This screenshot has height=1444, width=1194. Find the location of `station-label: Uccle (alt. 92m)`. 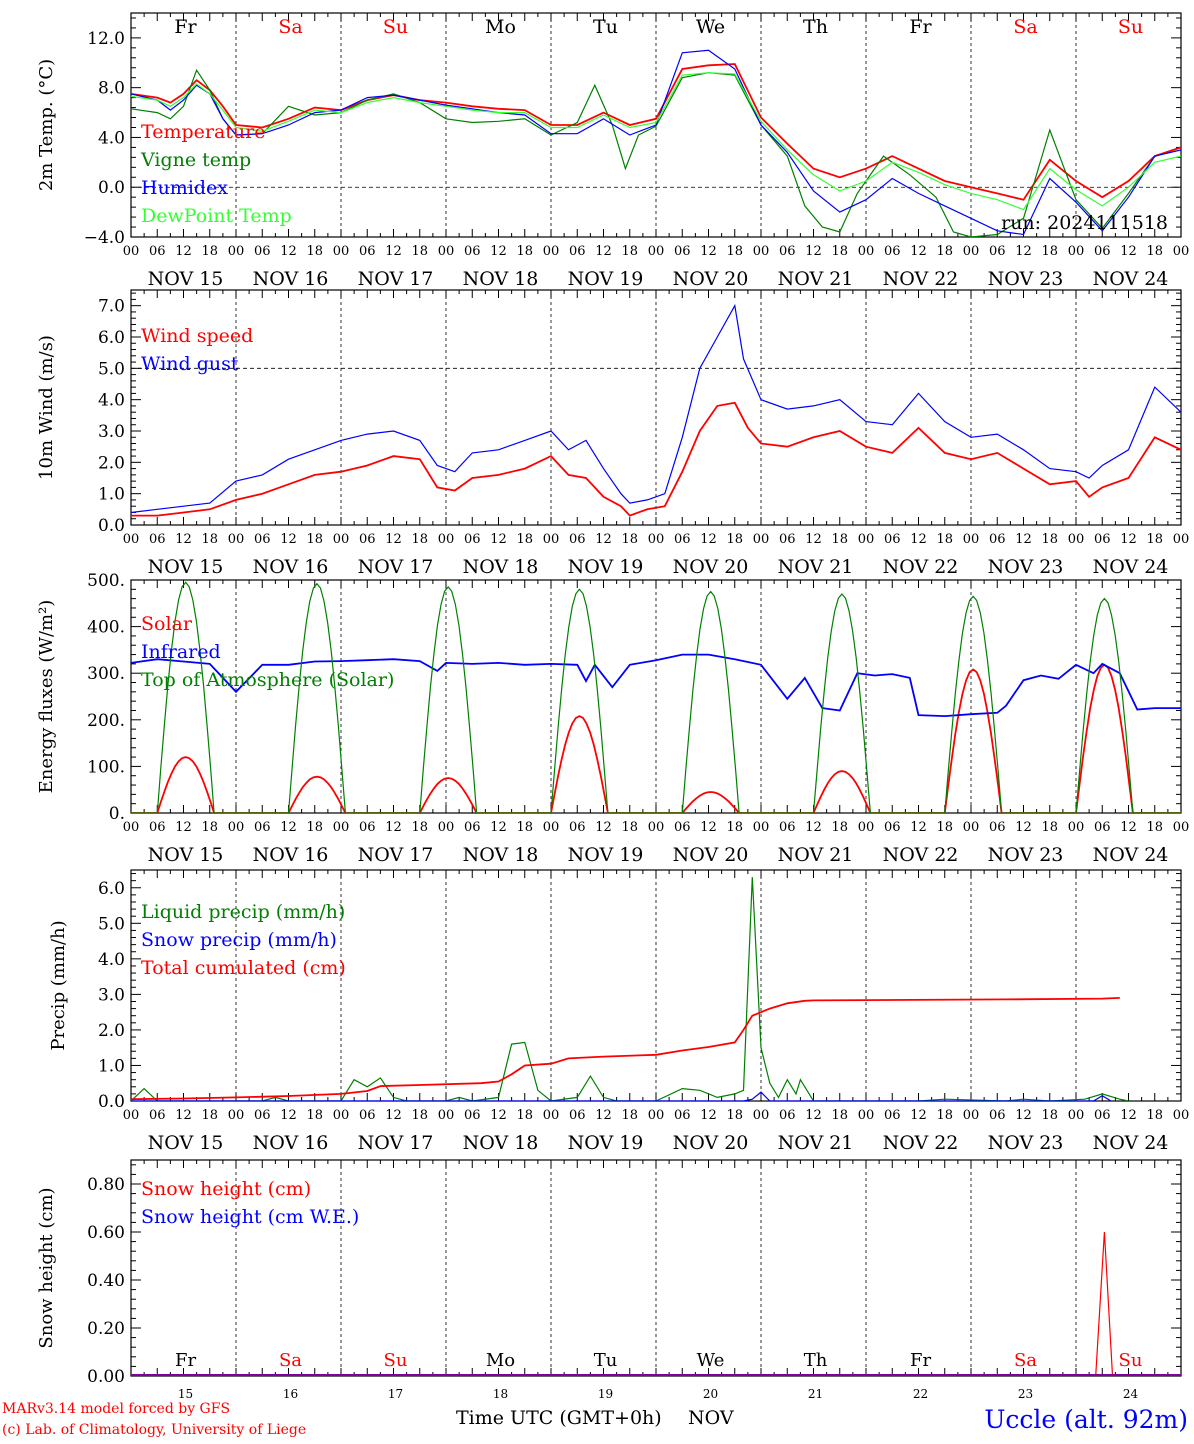

station-label: Uccle (alt. 92m) is located at coordinates (1086, 1419).